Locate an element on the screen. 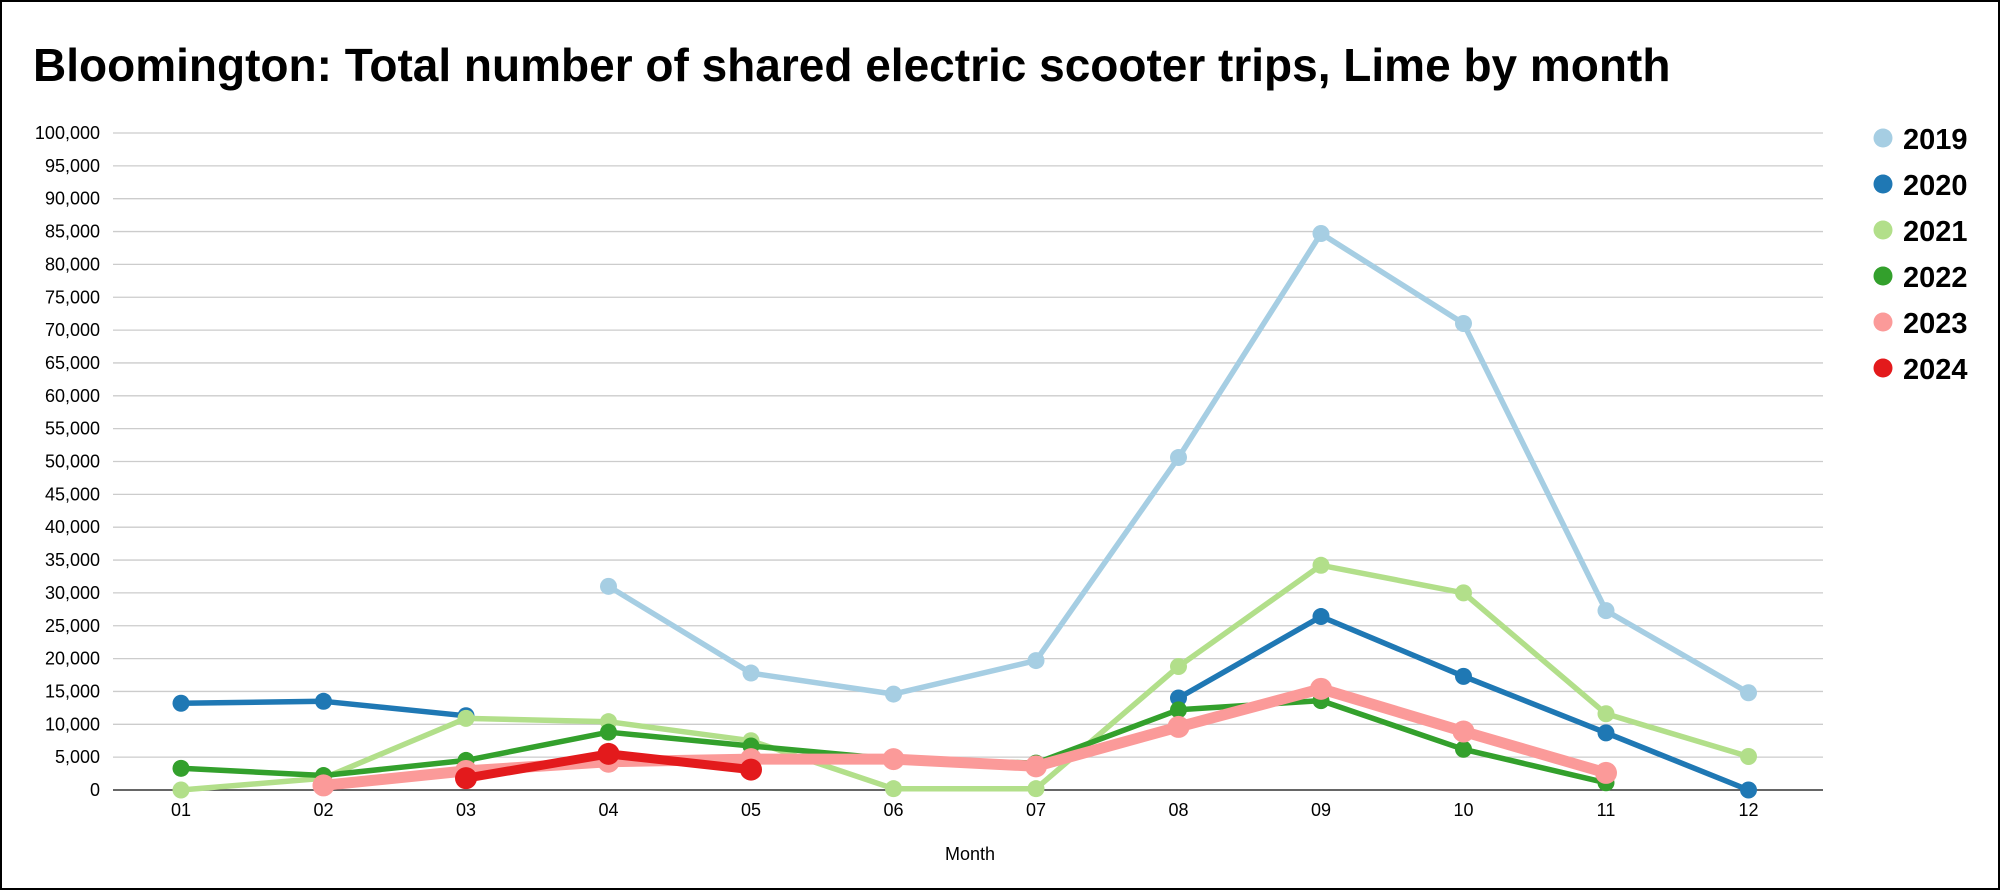 This screenshot has height=890, width=2000. x-tick-label: 10 is located at coordinates (1463, 810).